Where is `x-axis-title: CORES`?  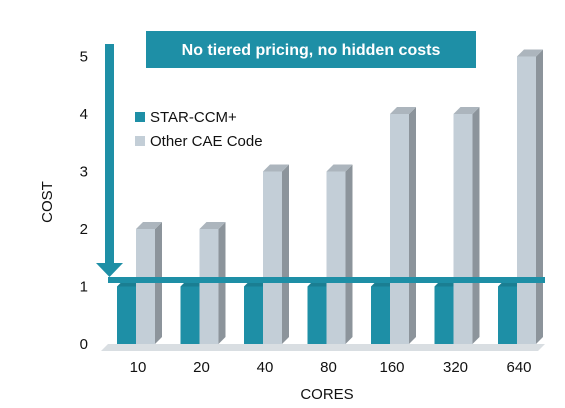
x-axis-title: CORES is located at coordinates (326, 394).